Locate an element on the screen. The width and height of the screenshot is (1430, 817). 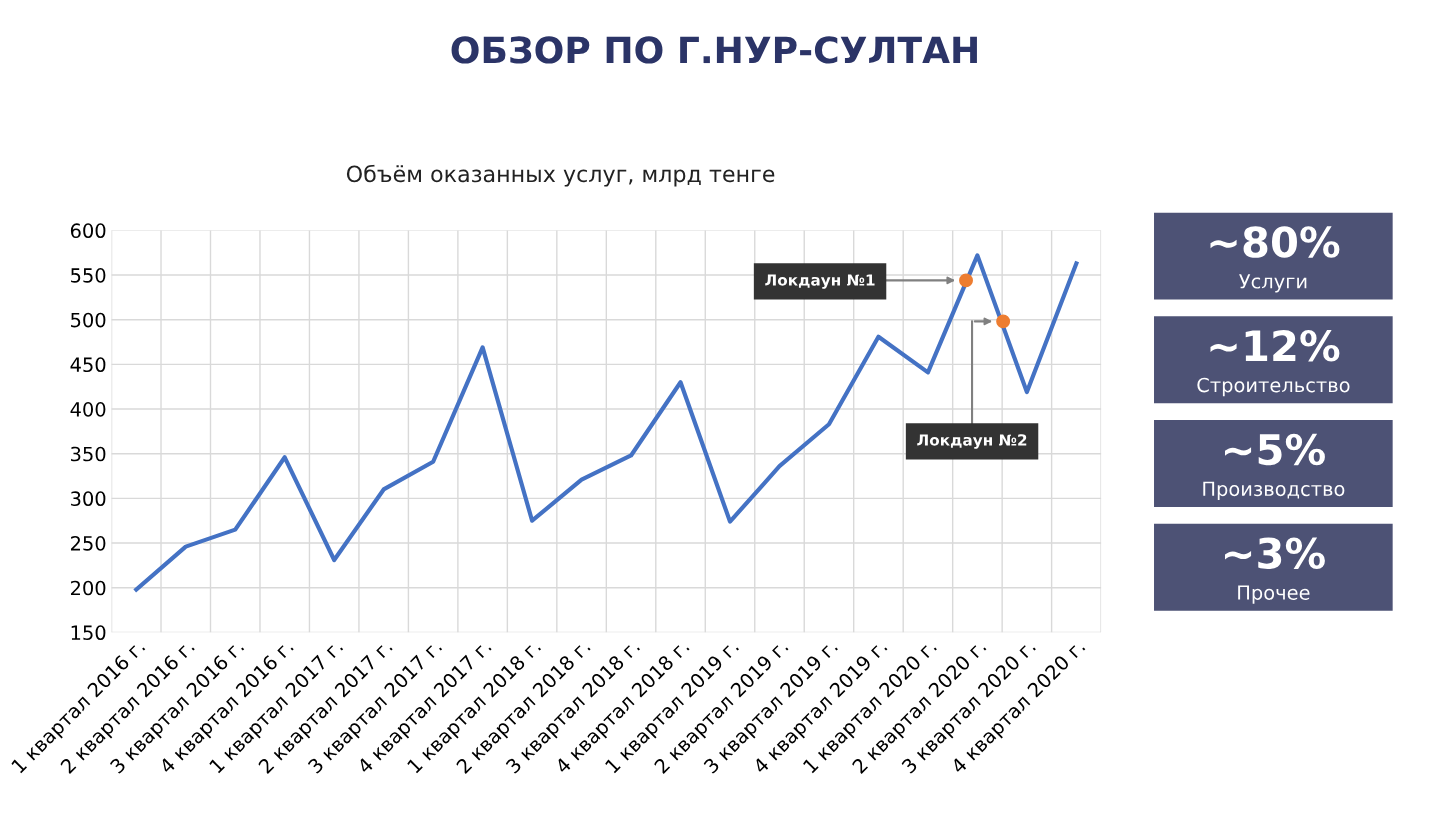
chart-title: ОБЗОР ПО Г.НУР-СУЛТАН is located at coordinates (714, 50).